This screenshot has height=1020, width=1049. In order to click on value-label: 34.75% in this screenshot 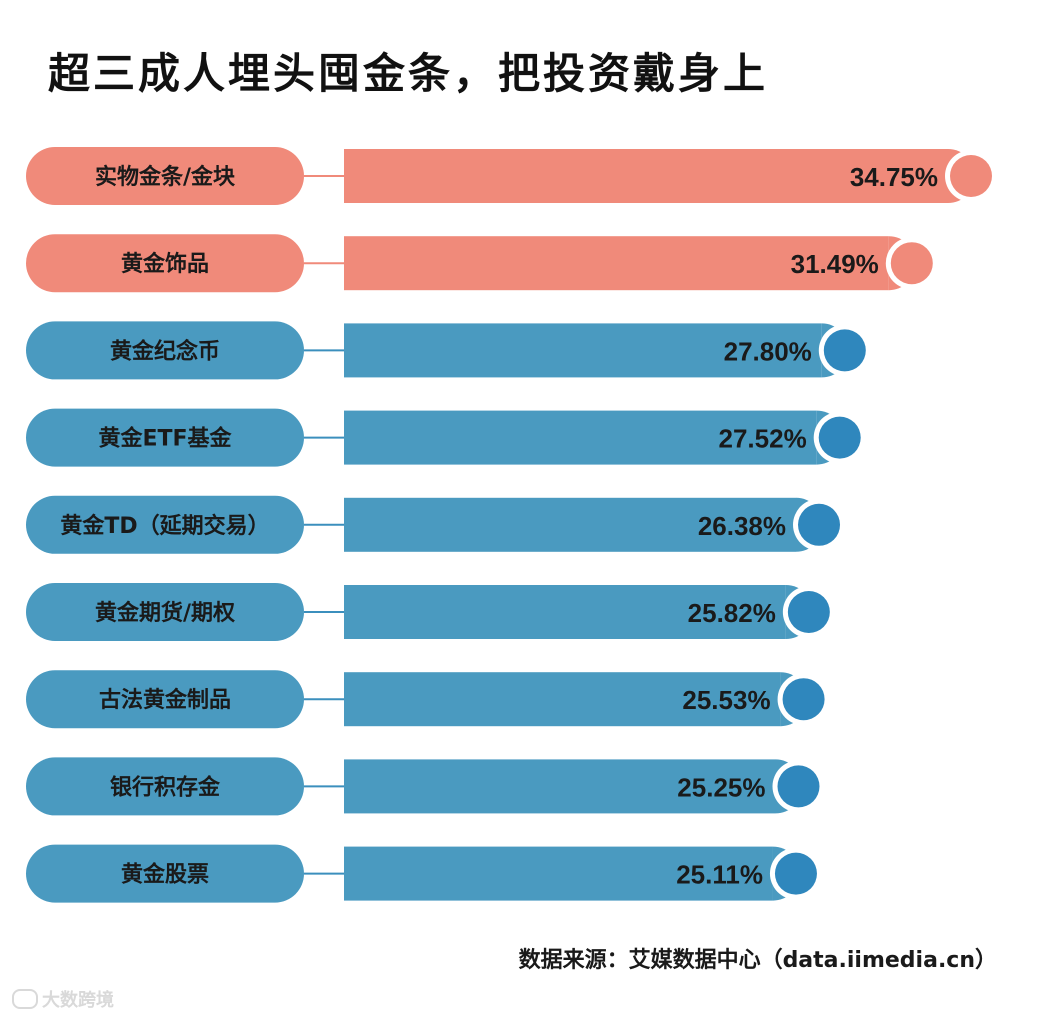, I will do `click(894, 177)`.